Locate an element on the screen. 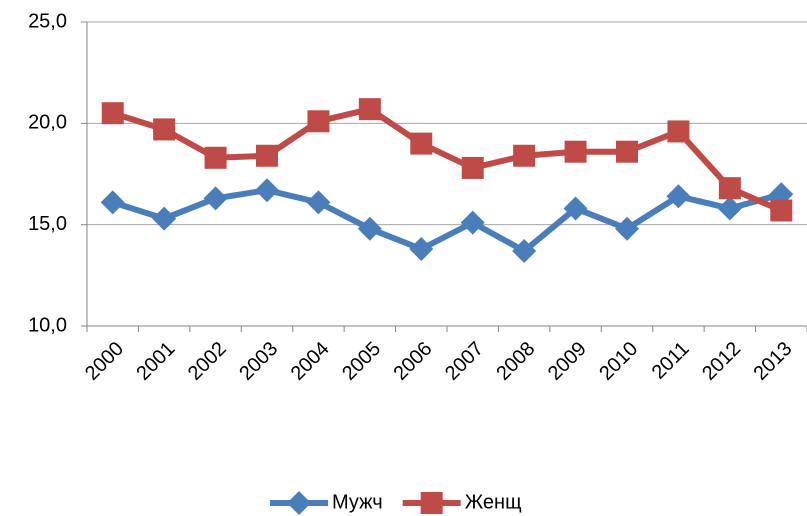 This screenshot has height=516, width=807. y-tick-label: 20,0 is located at coordinates (47, 123).